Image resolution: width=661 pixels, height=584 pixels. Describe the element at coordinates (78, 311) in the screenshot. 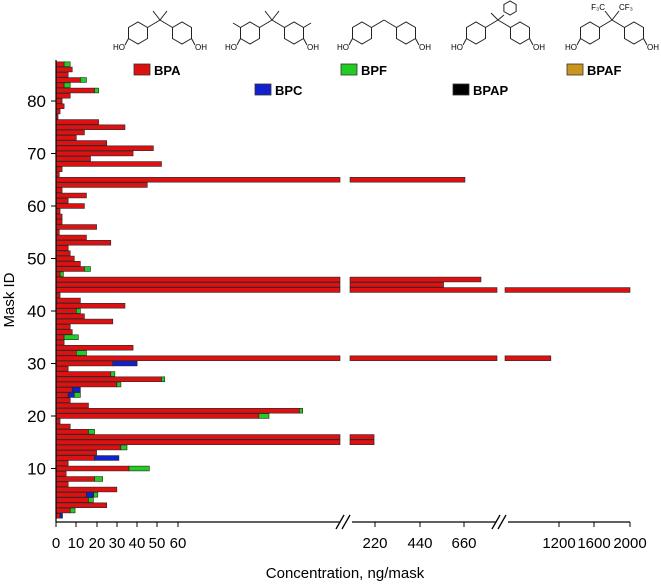

I see `bar-mask-40-bpf` at that location.